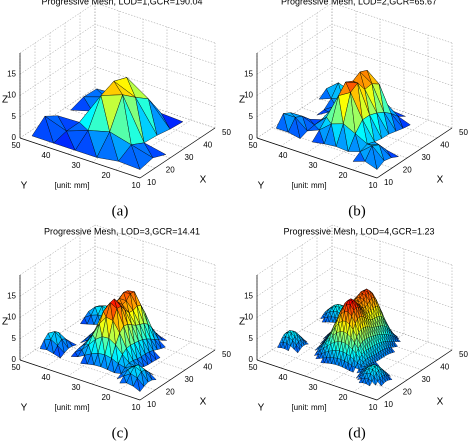 The width and height of the screenshot is (474, 448). I want to click on panel-title: Progressive Mesh, LOD=2,GCR=65.67, so click(359, 3).